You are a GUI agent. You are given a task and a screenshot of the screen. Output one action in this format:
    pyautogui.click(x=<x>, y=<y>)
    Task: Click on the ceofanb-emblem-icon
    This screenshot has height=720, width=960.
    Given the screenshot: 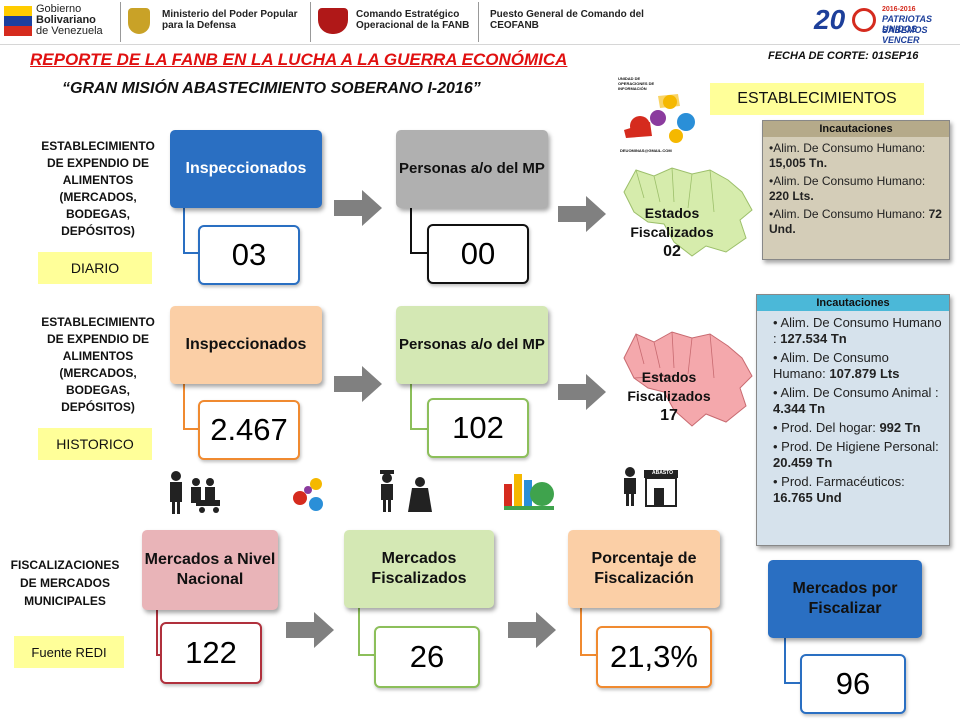 What is the action you would take?
    pyautogui.click(x=333, y=21)
    